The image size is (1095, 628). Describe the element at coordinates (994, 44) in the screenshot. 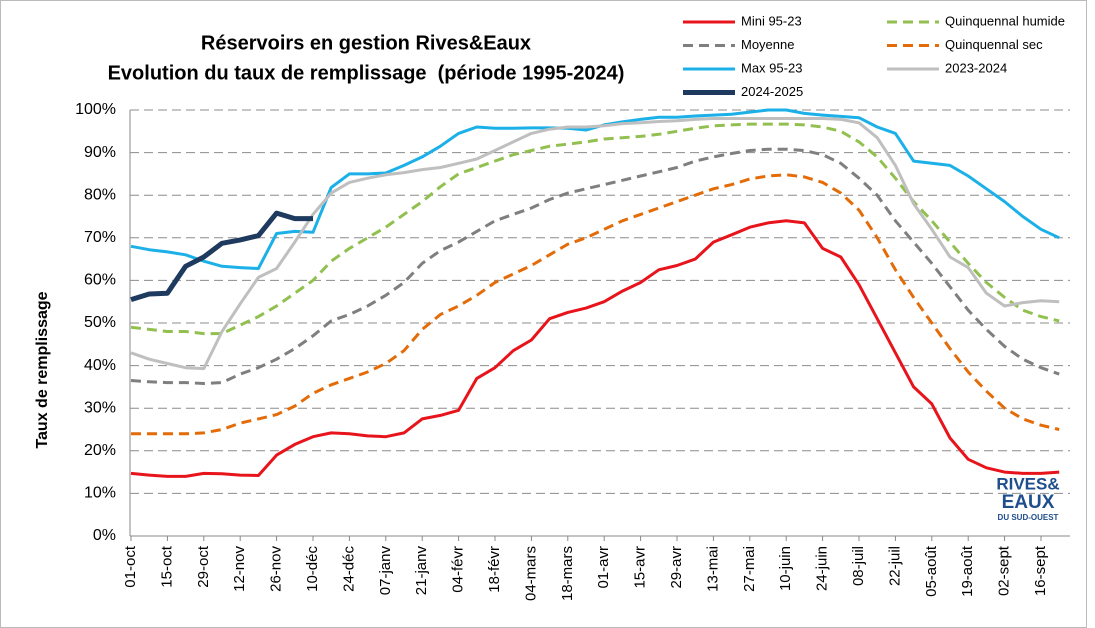

I see `legend-label: Quinquennal sec` at that location.